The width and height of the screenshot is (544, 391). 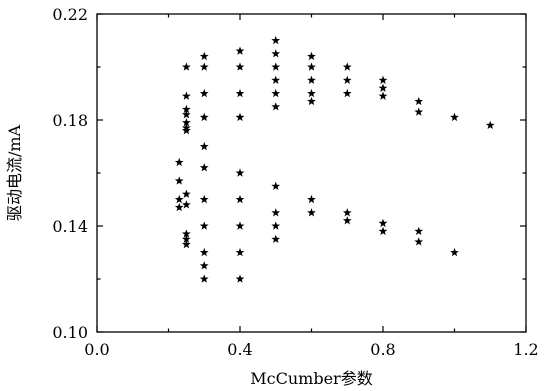 What do you see at coordinates (14, 172) in the screenshot?
I see `y-axis-title: 驱动电流/mA` at bounding box center [14, 172].